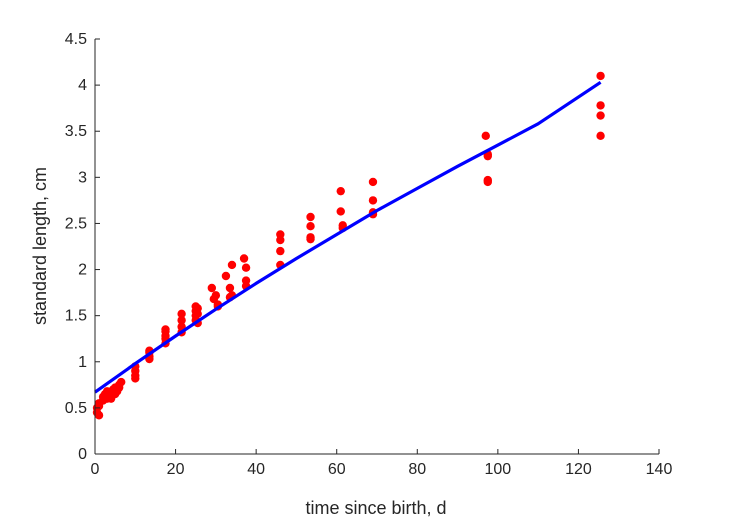 Image resolution: width=729 pixels, height=521 pixels. What do you see at coordinates (82, 454) in the screenshot?
I see `y-tick-label: 0` at bounding box center [82, 454].